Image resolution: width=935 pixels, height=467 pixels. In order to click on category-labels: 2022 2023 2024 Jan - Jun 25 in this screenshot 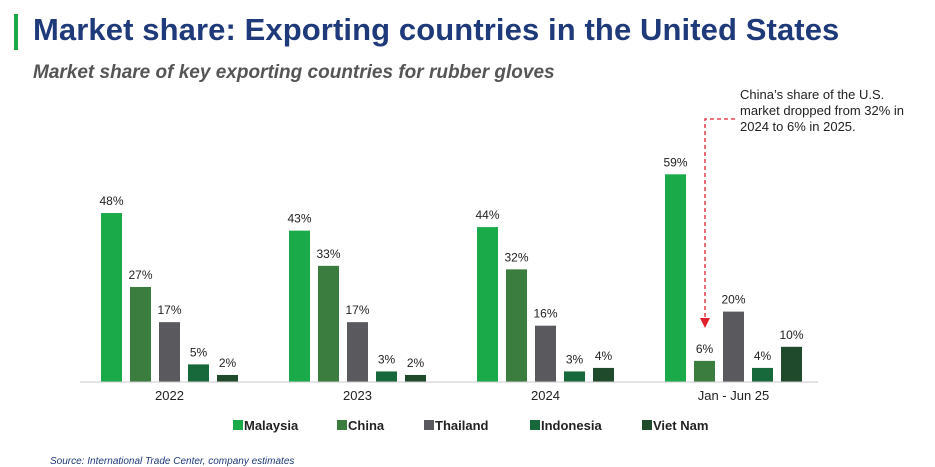, I will do `click(462, 395)`.